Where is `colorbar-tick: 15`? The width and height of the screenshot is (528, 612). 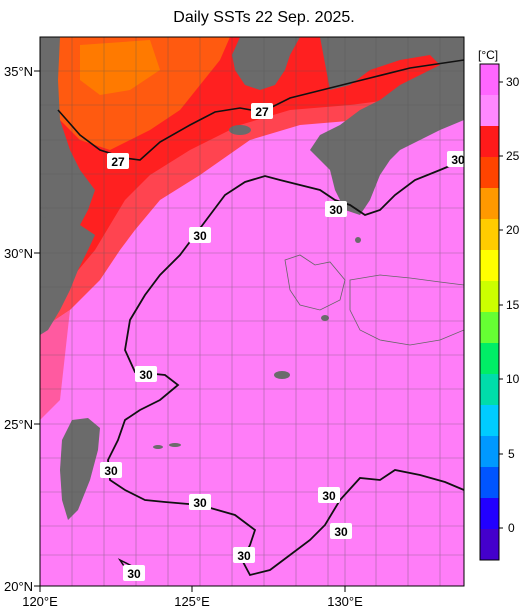
colorbar-tick: 15 is located at coordinates (513, 305).